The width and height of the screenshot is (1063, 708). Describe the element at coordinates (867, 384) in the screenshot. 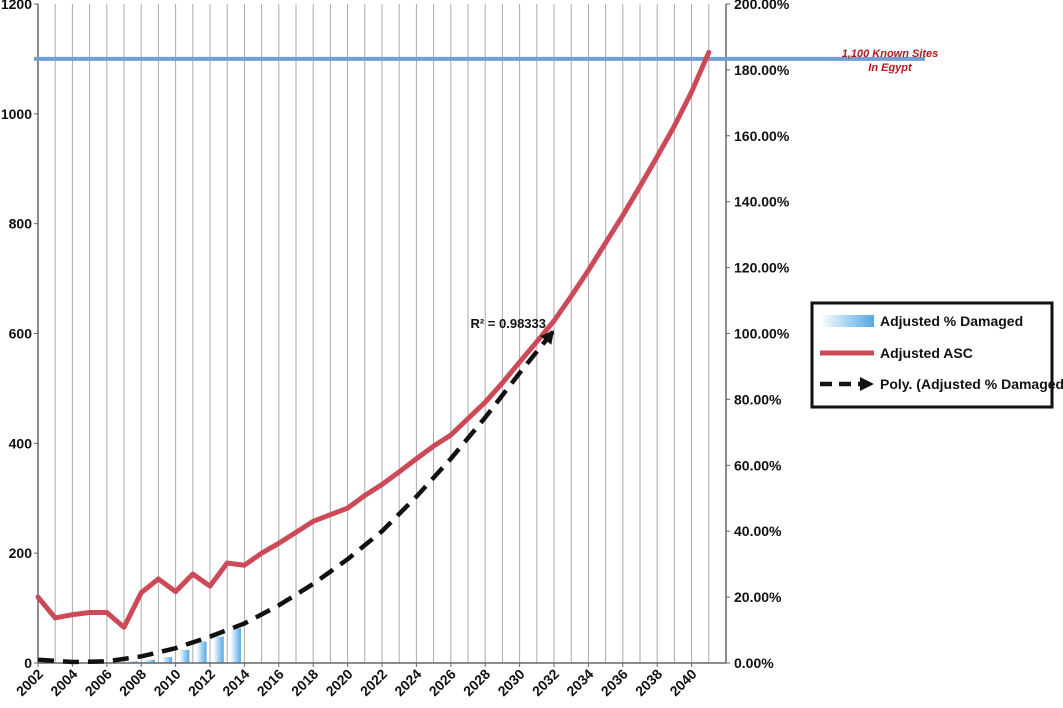

I see `legend-swatch-poly-arrow` at that location.